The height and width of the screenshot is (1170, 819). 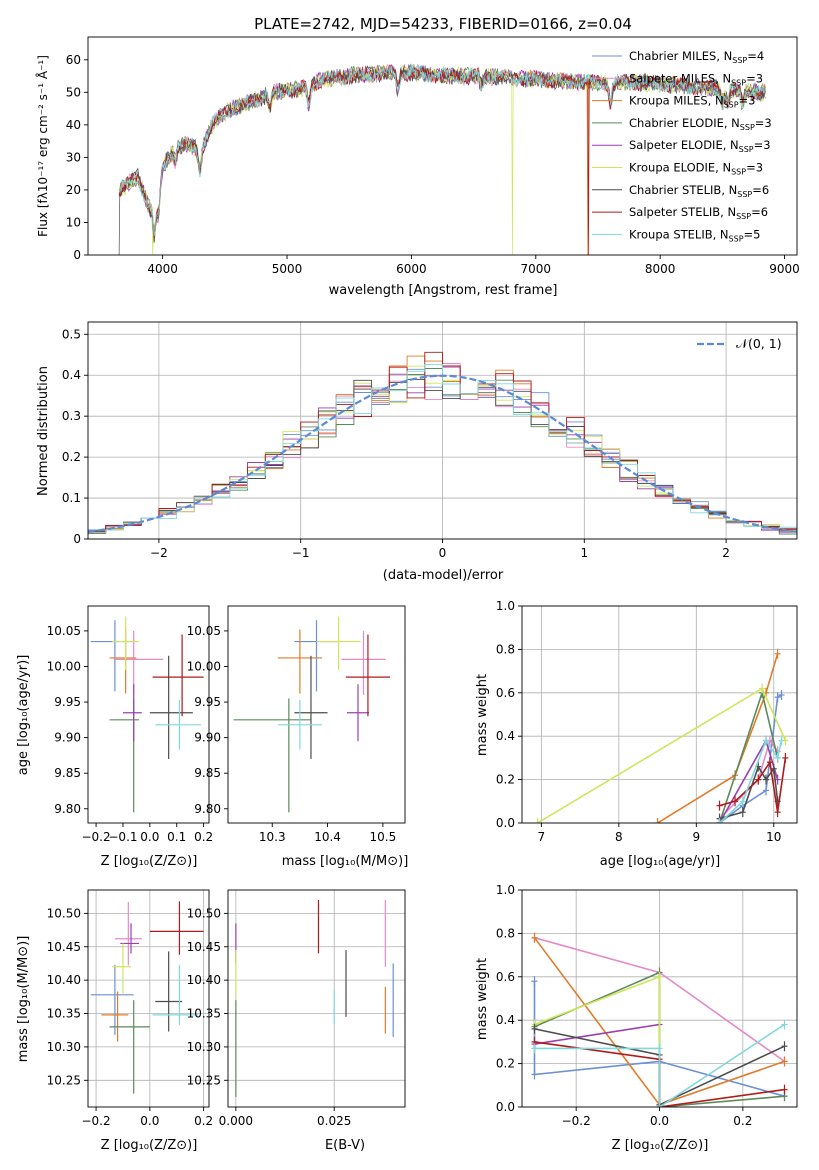 What do you see at coordinates (700, 146) in the screenshot?
I see `legend-entry: Salpeter ELODIE, NSSP=3` at bounding box center [700, 146].